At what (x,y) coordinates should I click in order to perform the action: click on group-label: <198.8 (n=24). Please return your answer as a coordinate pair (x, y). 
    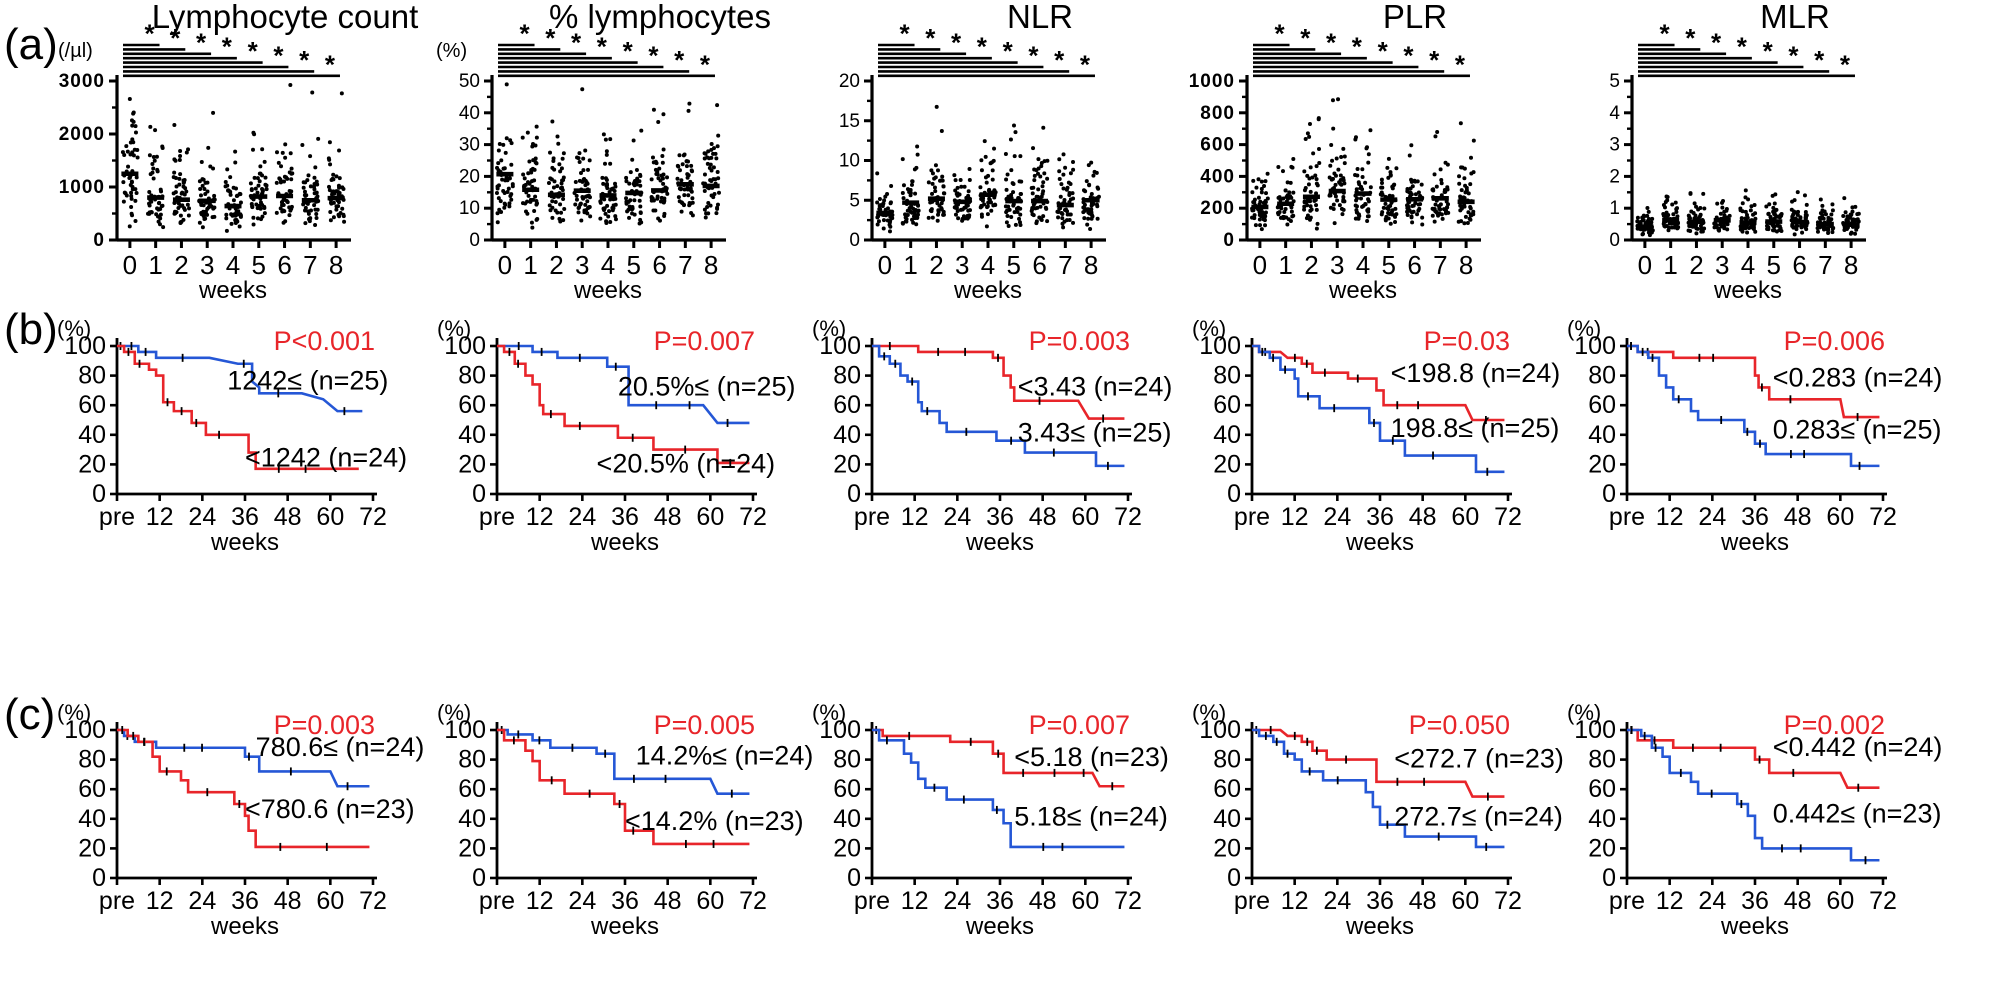
    Looking at the image, I should click on (1476, 373).